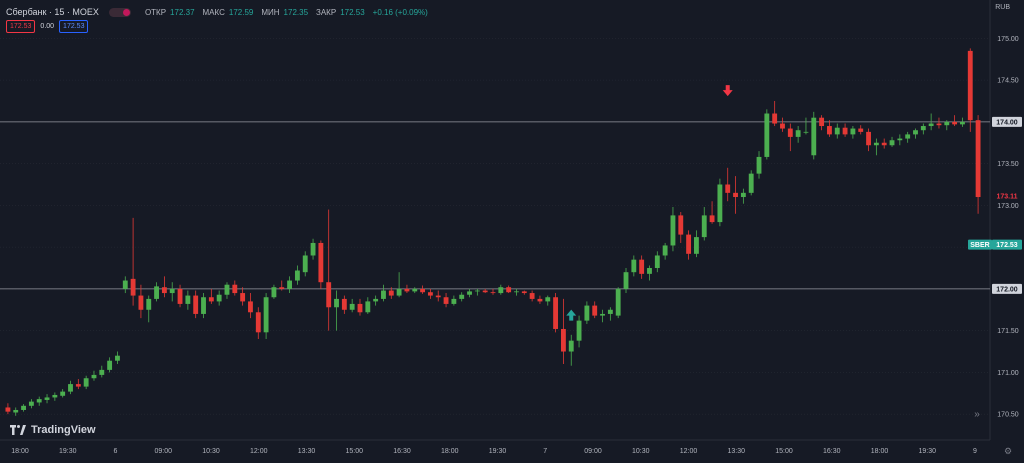 This screenshot has height=463, width=1024. What do you see at coordinates (784, 451) in the screenshot?
I see `x-tick-label: 15:00` at bounding box center [784, 451].